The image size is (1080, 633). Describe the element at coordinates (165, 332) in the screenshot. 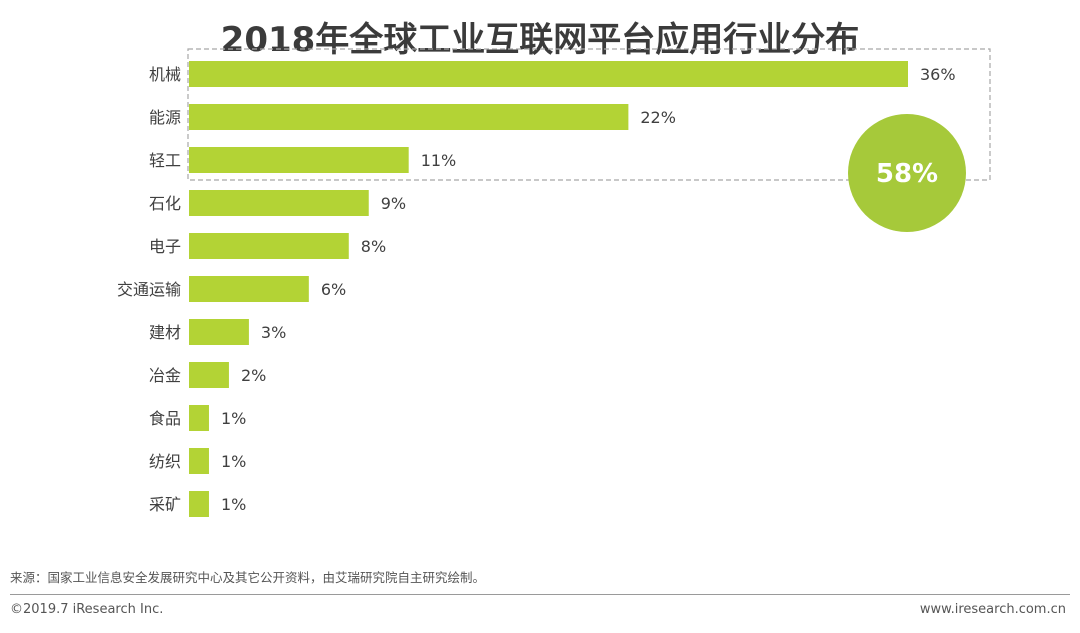

I see `category-label: 建材` at that location.